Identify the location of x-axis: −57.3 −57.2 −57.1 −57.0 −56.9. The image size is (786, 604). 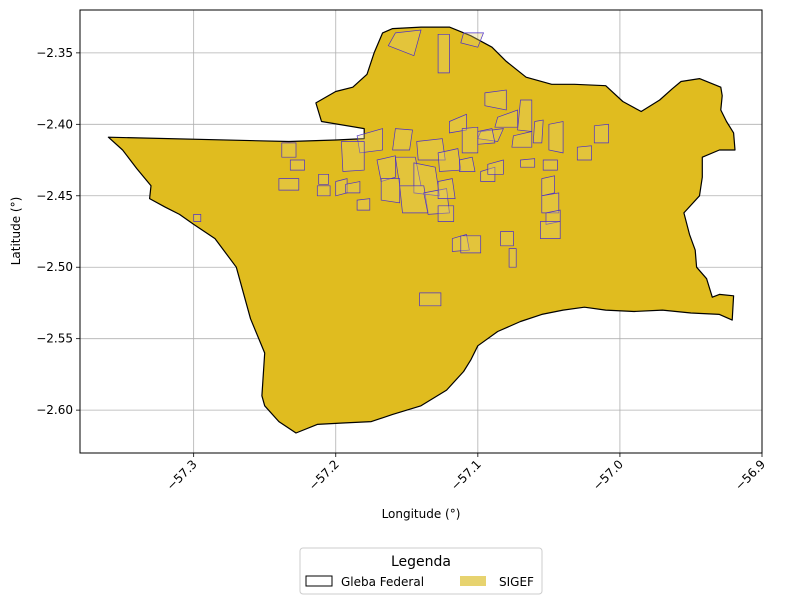
(466, 473).